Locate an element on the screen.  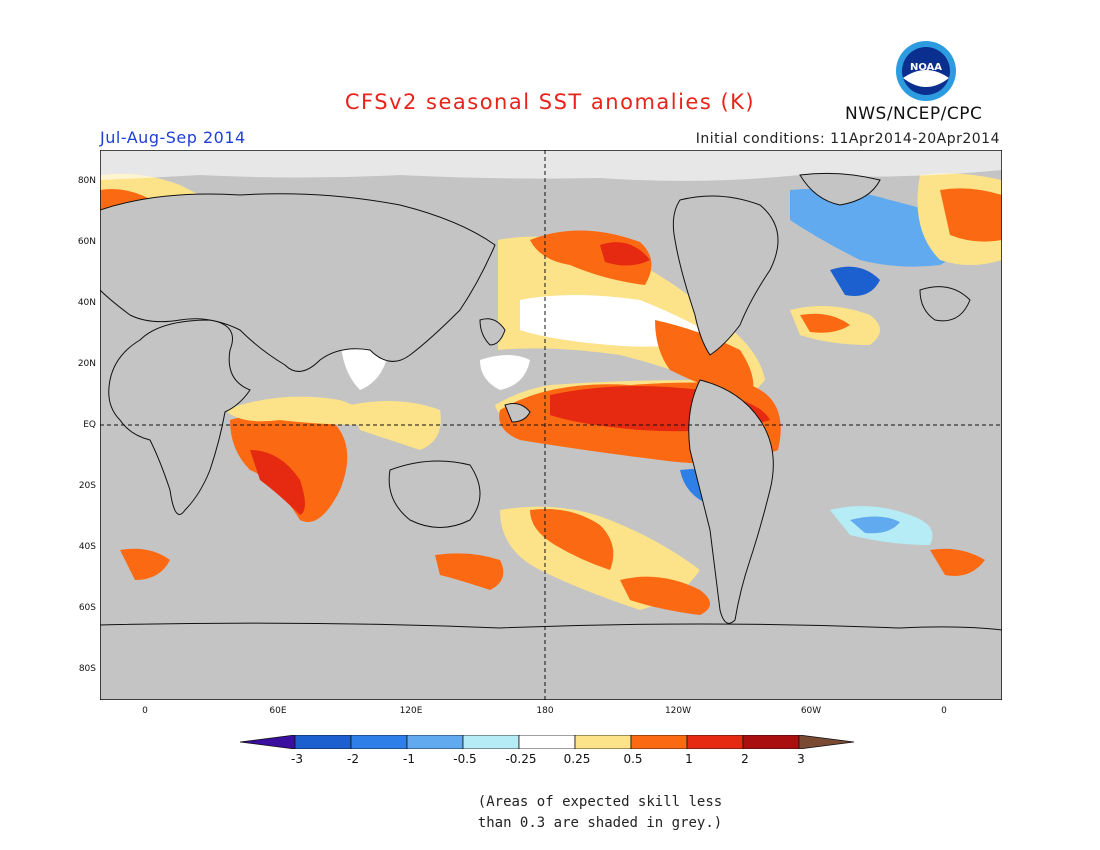
noaa-logo-text: NOAA is located at coordinates (926, 67).